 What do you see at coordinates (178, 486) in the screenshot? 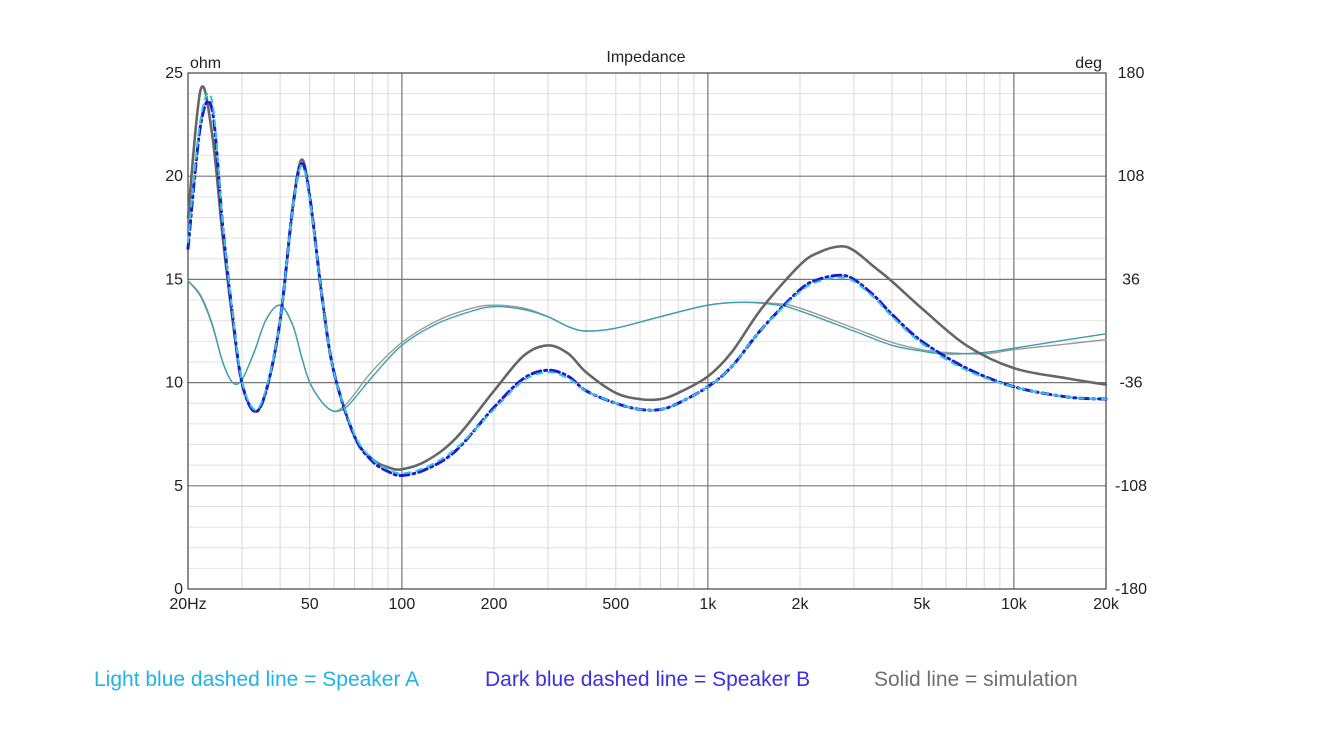
I see `y-left-tick-label: 5` at bounding box center [178, 486].